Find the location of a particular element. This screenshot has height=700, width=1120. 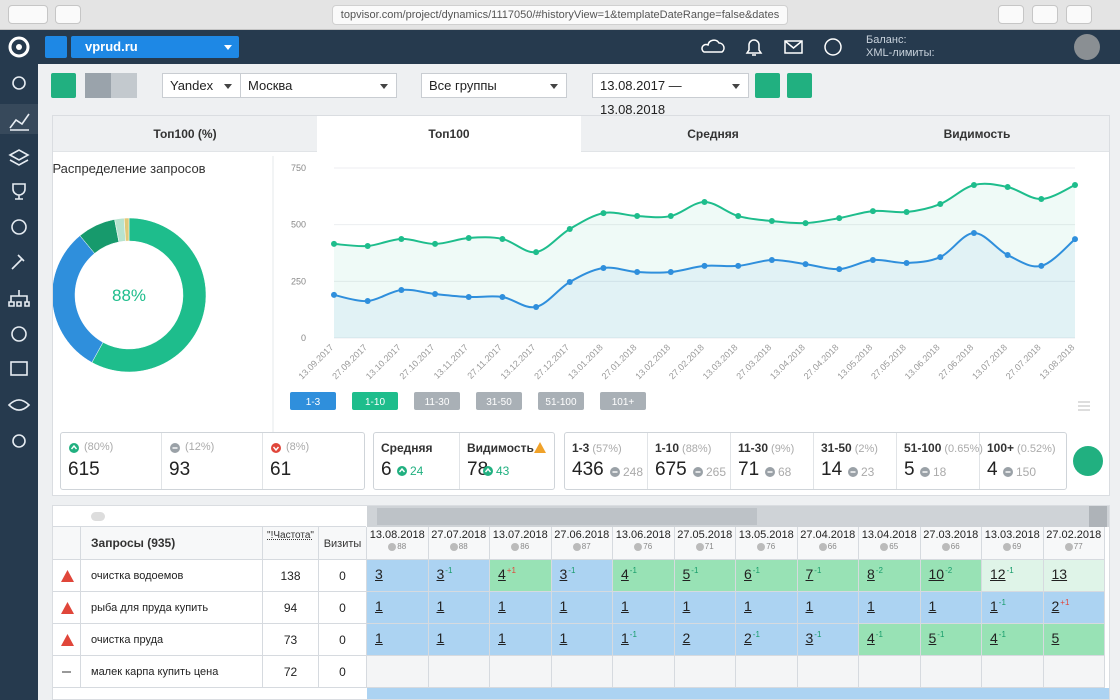

summary-head: 1-10(88%) is located at coordinates (683, 448).